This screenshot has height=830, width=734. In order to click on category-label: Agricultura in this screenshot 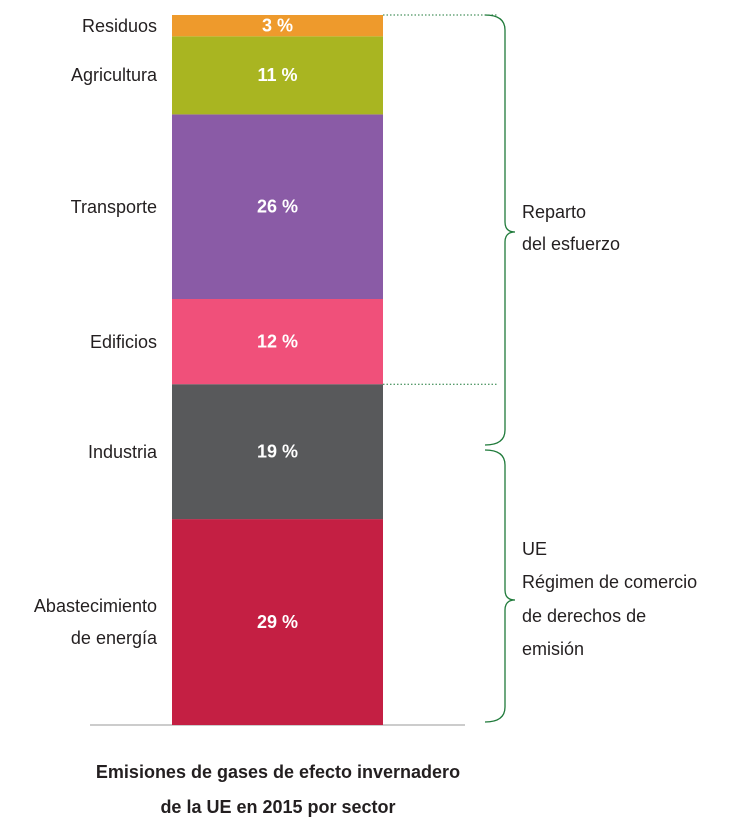, I will do `click(113, 75)`.